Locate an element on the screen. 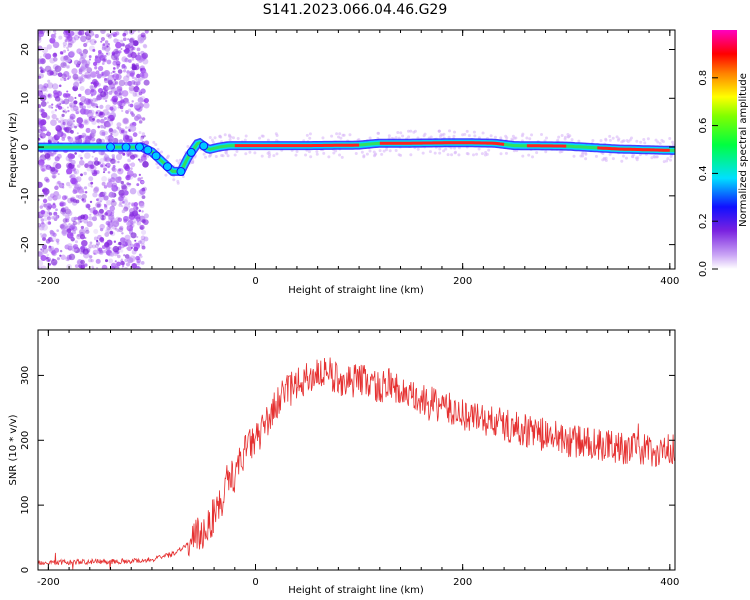  ridge-hot is located at coordinates (442, 143).